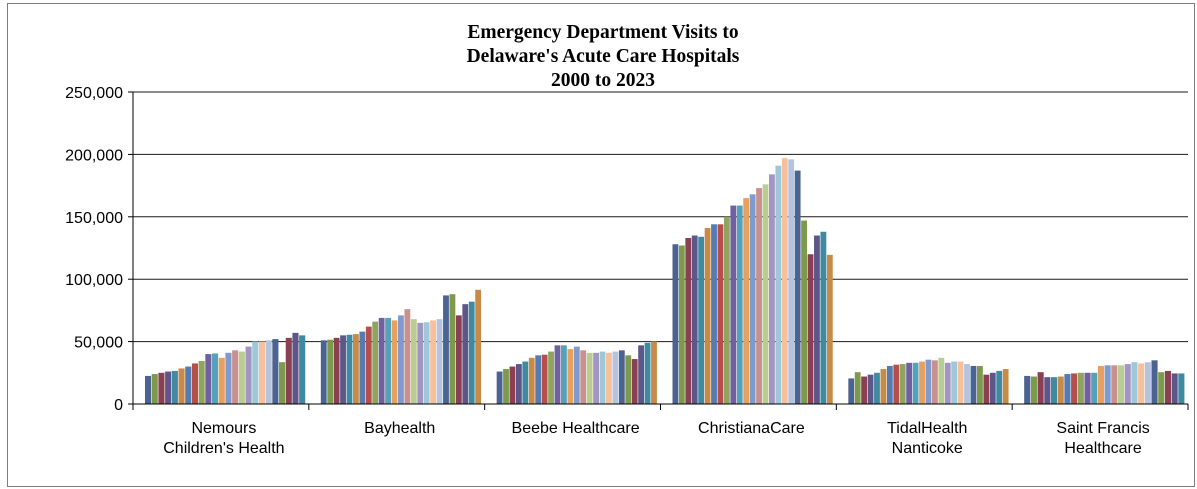  I want to click on y-tick-label: 100,000, so click(94, 280).